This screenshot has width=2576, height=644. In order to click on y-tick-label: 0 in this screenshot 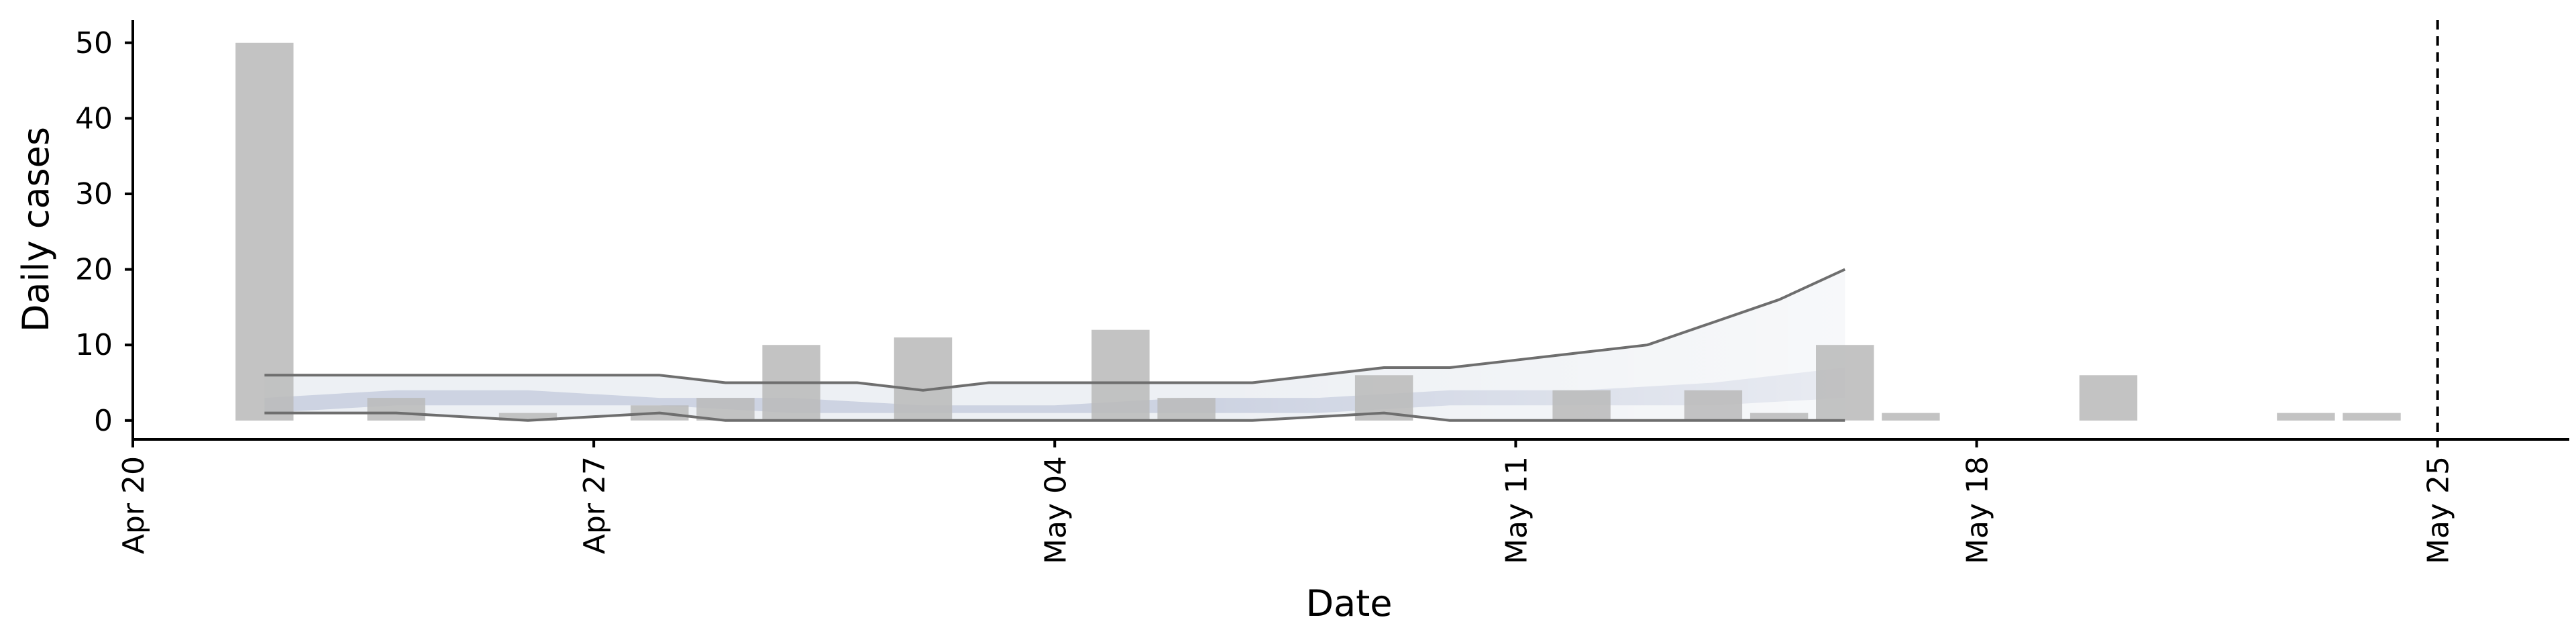, I will do `click(103, 421)`.